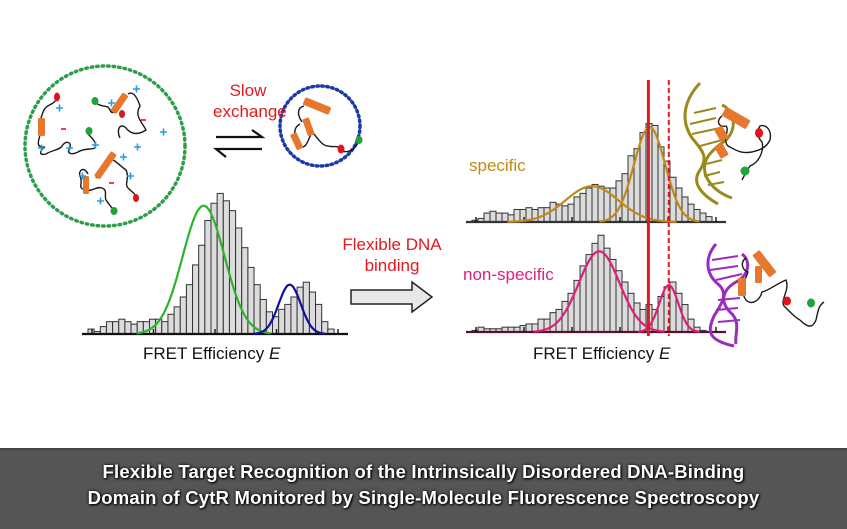  Describe the element at coordinates (497, 165) in the screenshot. I see `specific-label: specific` at that location.